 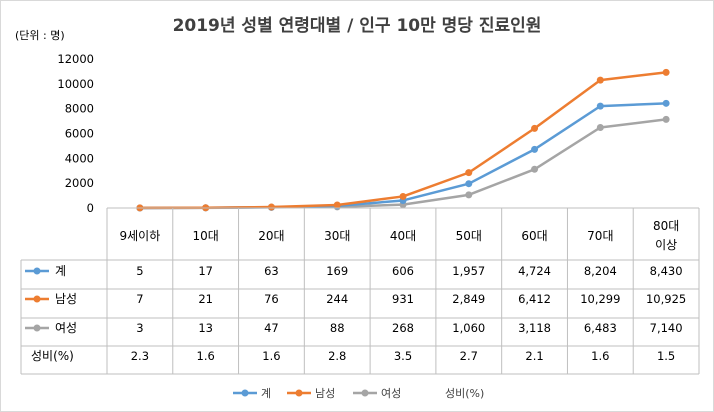 I want to click on table-cell: 2.1, so click(x=534, y=356).